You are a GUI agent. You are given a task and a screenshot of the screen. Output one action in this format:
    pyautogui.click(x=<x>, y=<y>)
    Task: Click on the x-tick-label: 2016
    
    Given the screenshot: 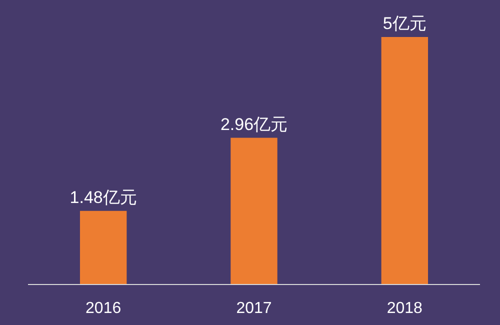 What is the action you would take?
    pyautogui.click(x=104, y=308)
    